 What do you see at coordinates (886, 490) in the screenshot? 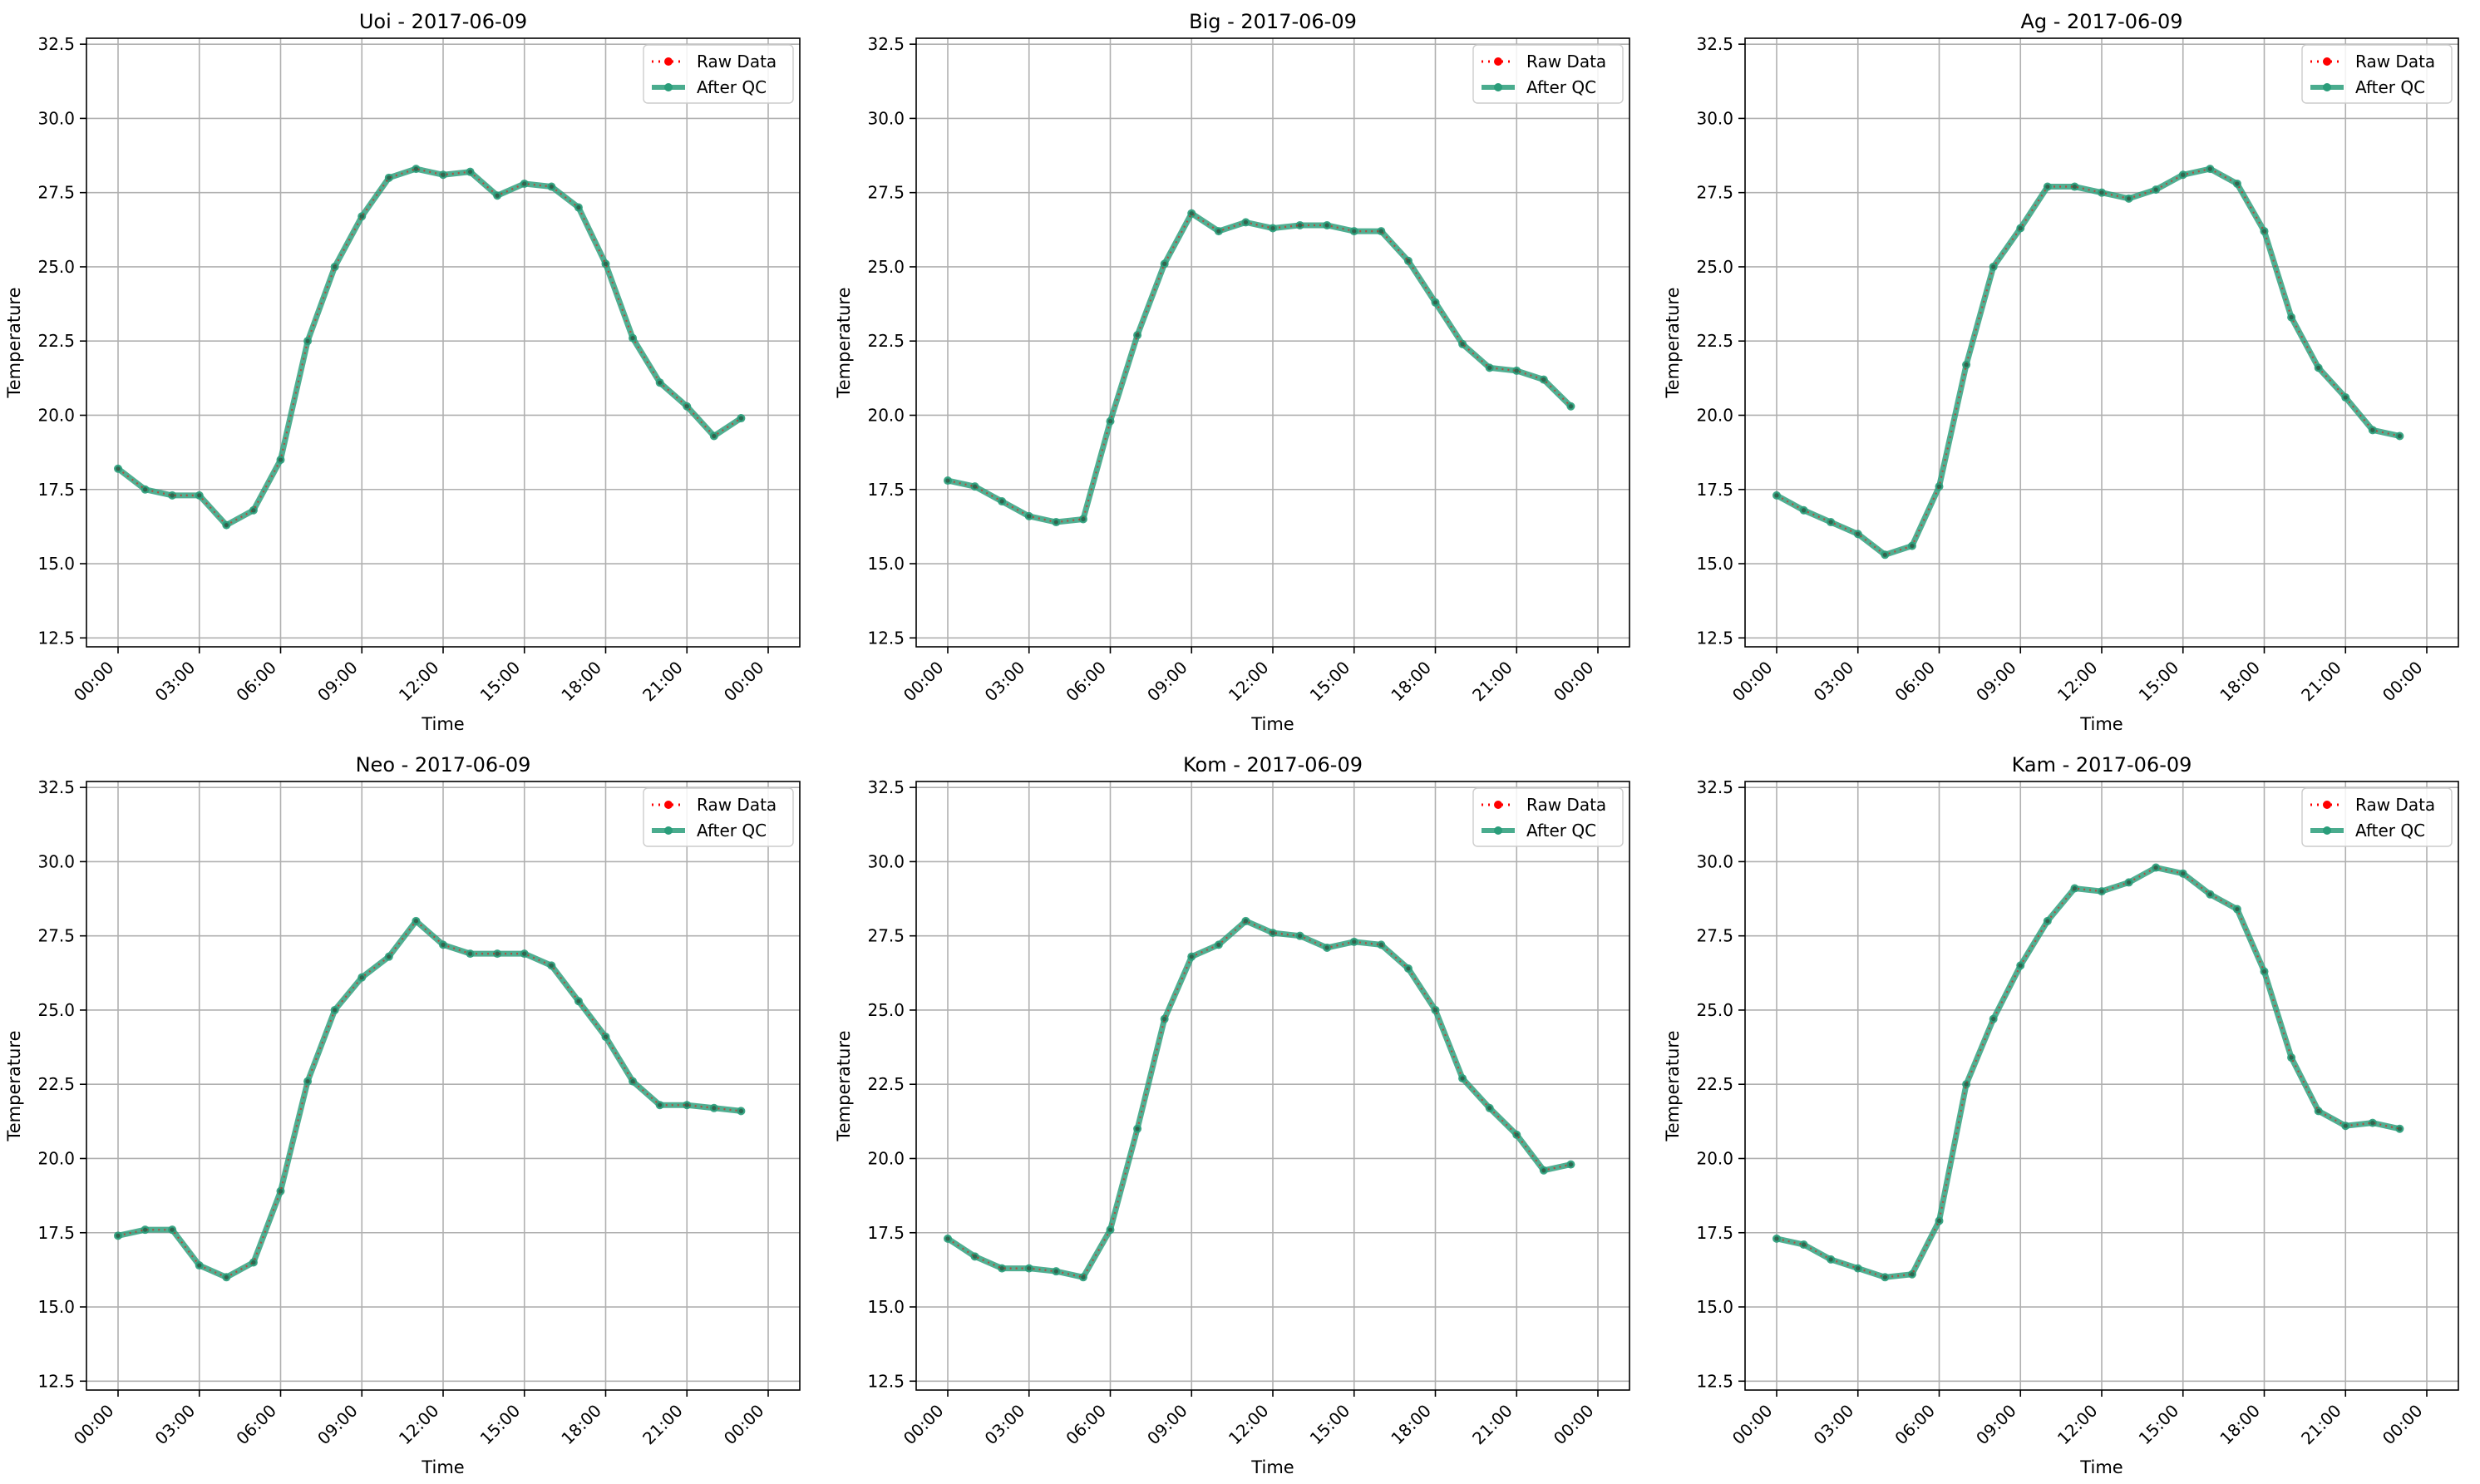
I see `y-tick-label: 17.5` at bounding box center [886, 490].